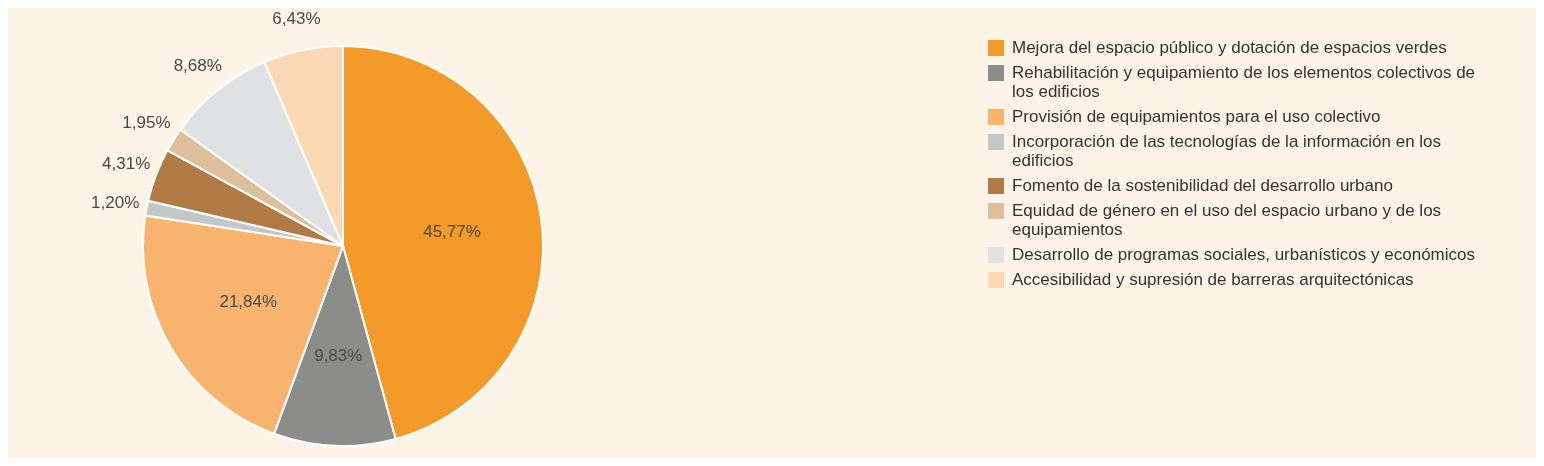  I want to click on data-label: 8,68%, so click(197, 65).